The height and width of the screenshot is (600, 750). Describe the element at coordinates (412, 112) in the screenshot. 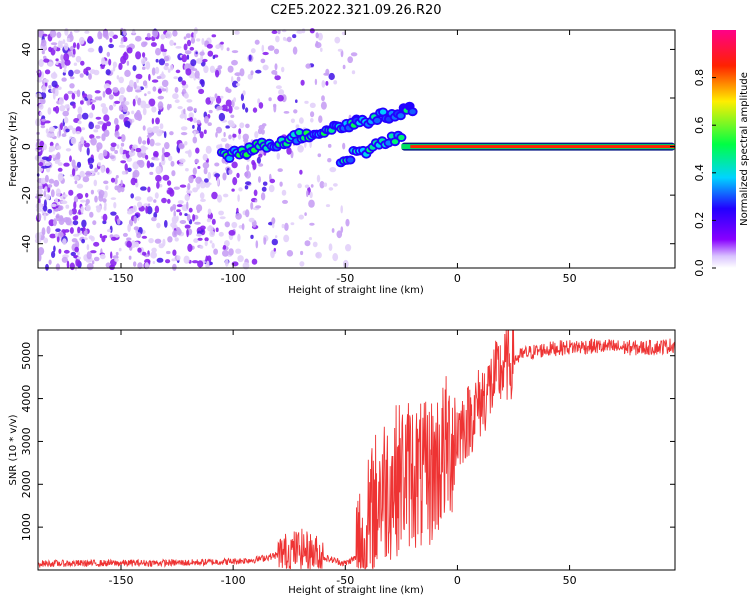

I see `trace-blob-core` at that location.